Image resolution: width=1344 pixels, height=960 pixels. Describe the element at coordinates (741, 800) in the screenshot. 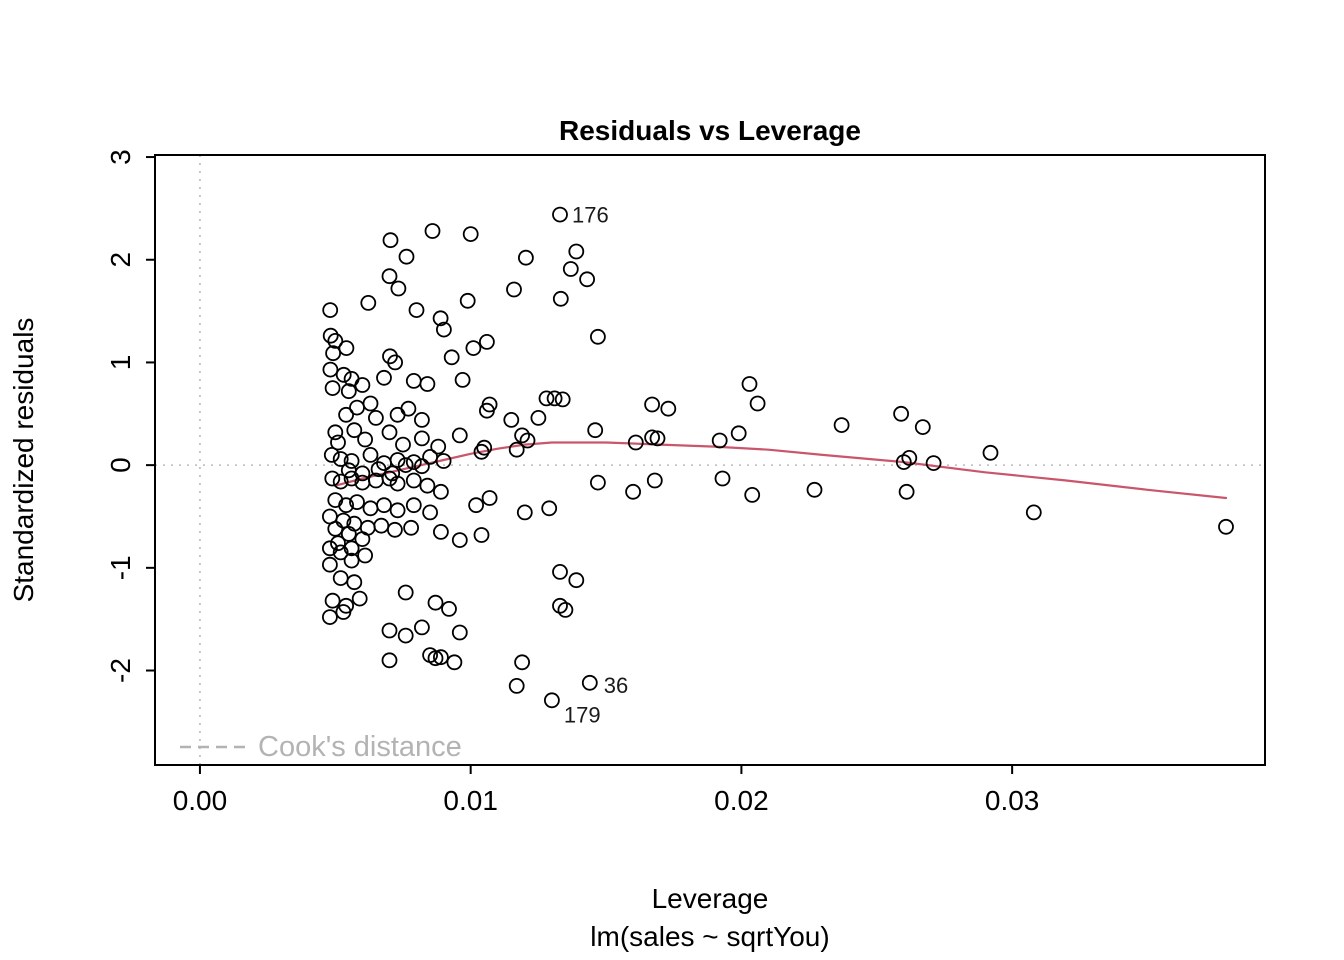

I see `x-tick-label: 0.02` at that location.